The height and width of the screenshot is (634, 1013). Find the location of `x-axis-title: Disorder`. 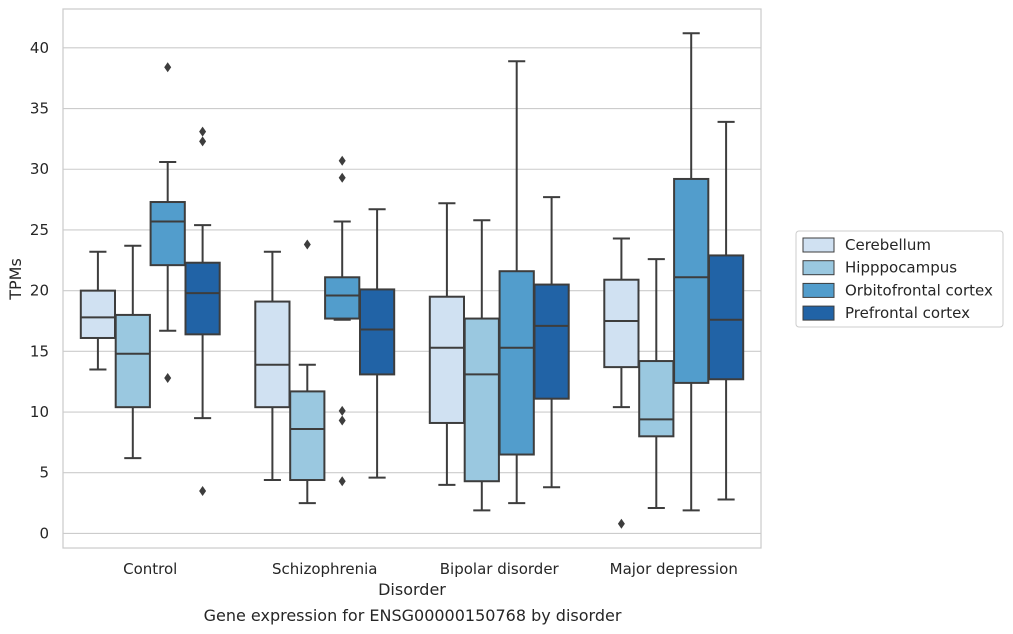

x-axis-title: Disorder is located at coordinates (412, 589).